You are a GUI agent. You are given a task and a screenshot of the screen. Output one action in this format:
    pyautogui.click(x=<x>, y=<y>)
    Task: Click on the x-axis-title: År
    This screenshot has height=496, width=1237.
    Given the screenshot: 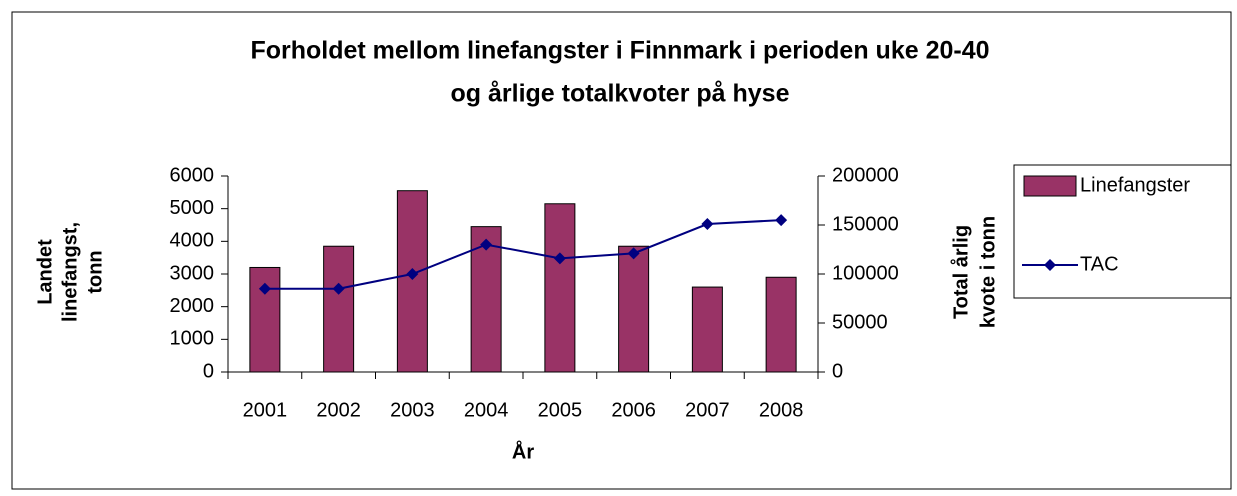 What is the action you would take?
    pyautogui.click(x=523, y=451)
    